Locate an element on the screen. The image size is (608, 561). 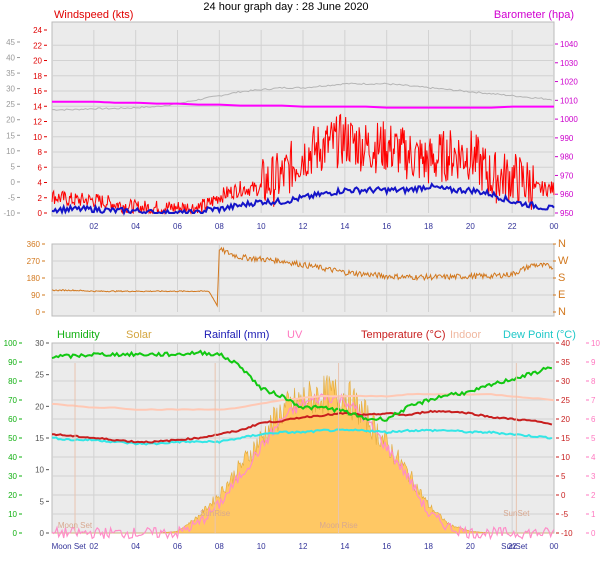
series-pressure-previous is located at coordinates (302, 96).